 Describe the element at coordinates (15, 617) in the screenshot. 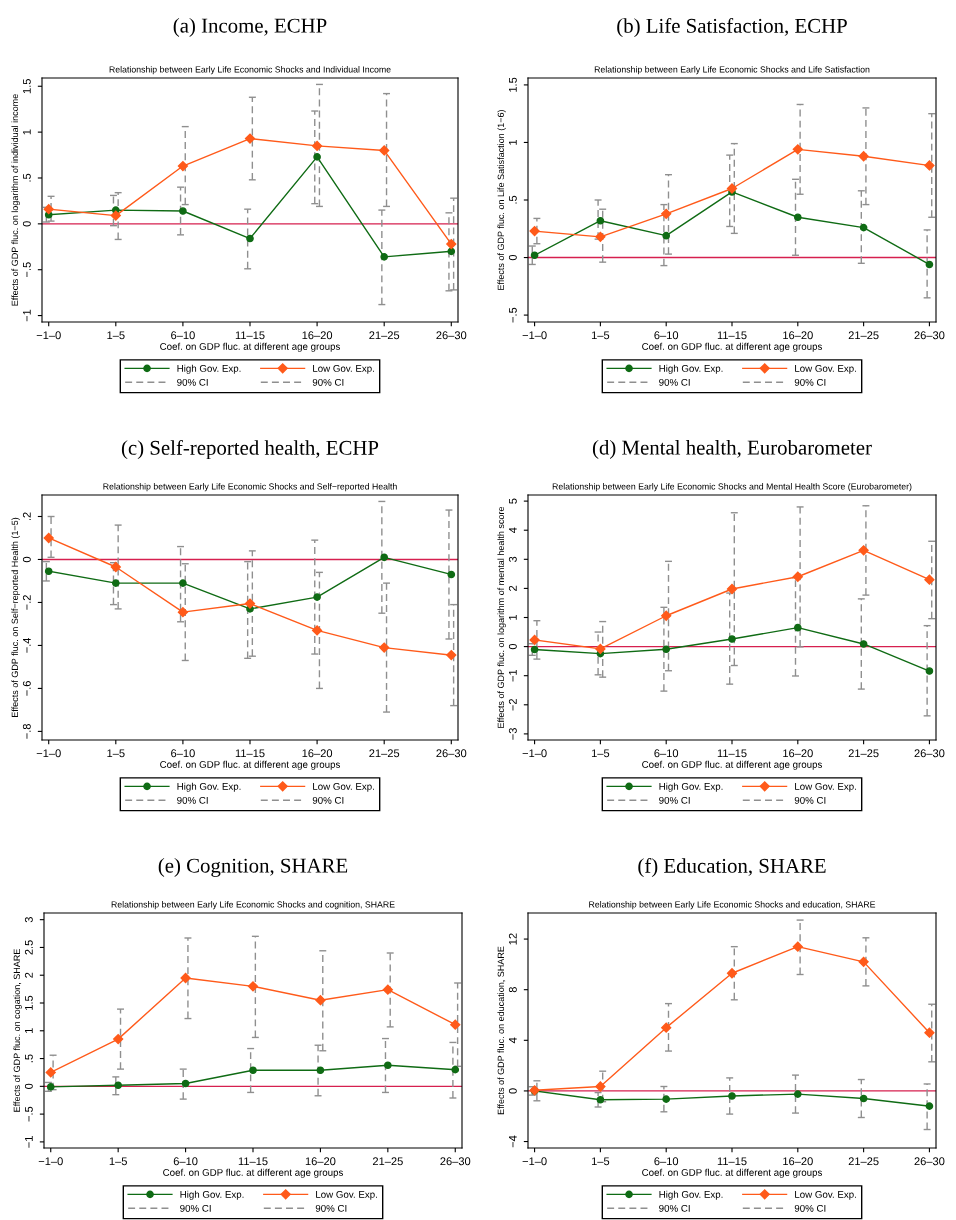

I see `y-axis-title: Effects of GDP fluc. on Self−reported Health (1−5)` at that location.